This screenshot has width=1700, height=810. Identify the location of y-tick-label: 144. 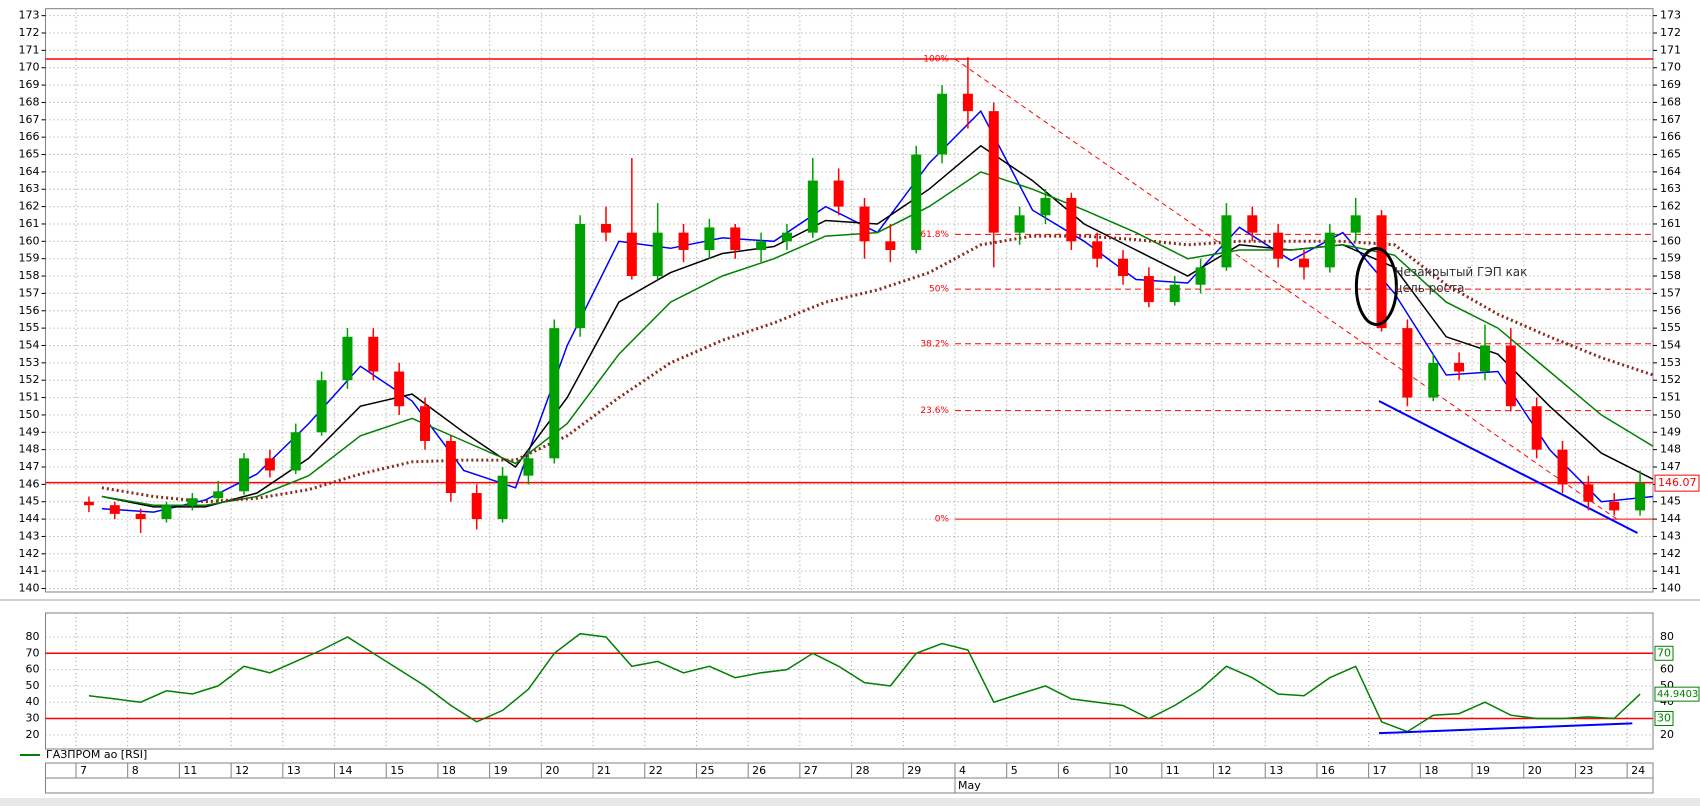
(29, 518).